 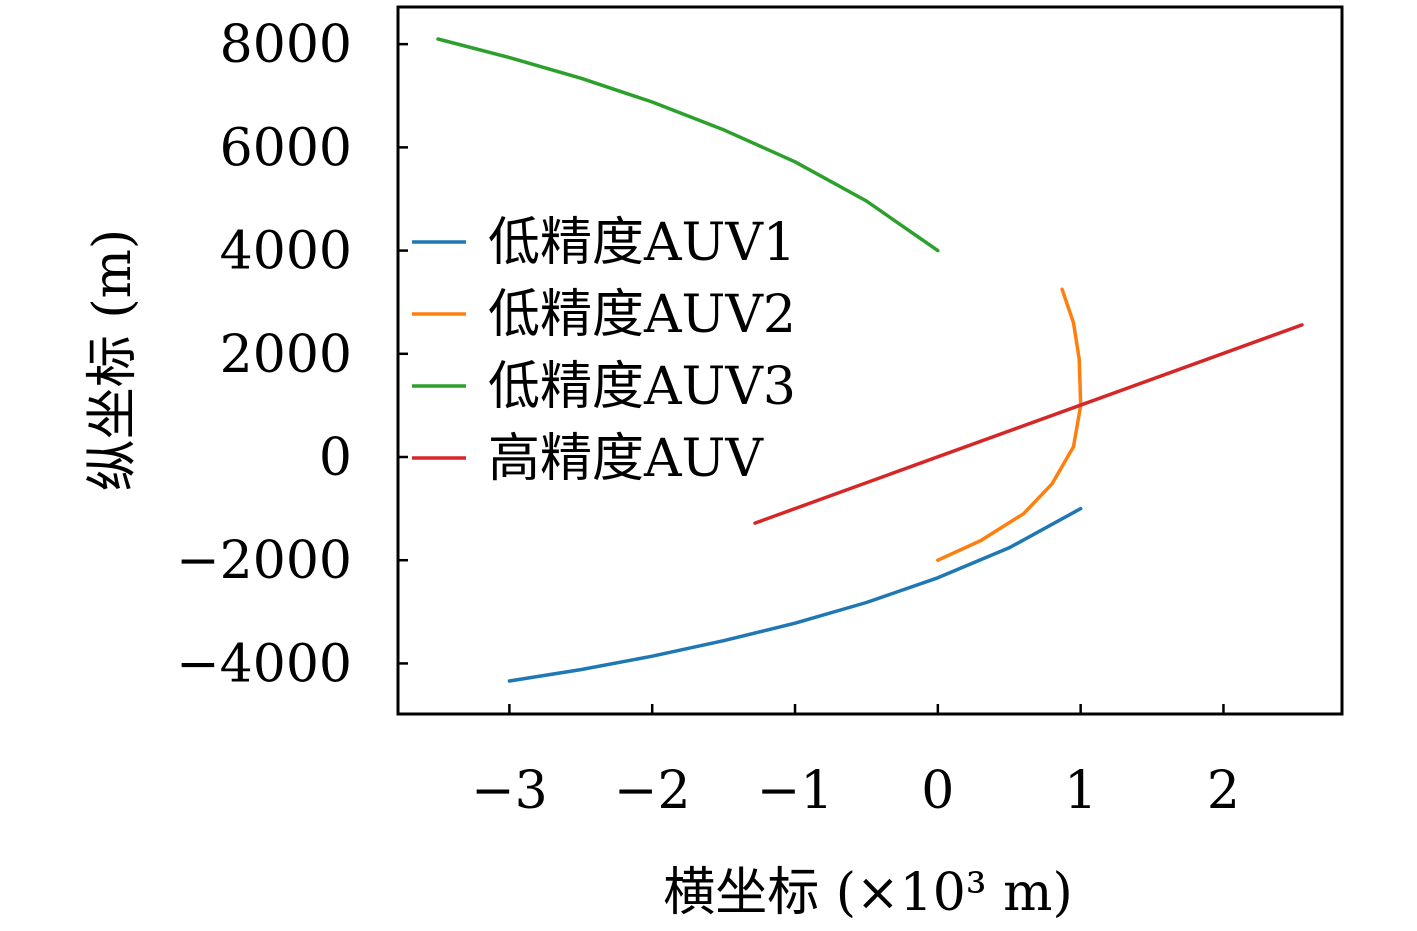 What do you see at coordinates (795, 791) in the screenshot?
I see `x-tick-label: −1` at bounding box center [795, 791].